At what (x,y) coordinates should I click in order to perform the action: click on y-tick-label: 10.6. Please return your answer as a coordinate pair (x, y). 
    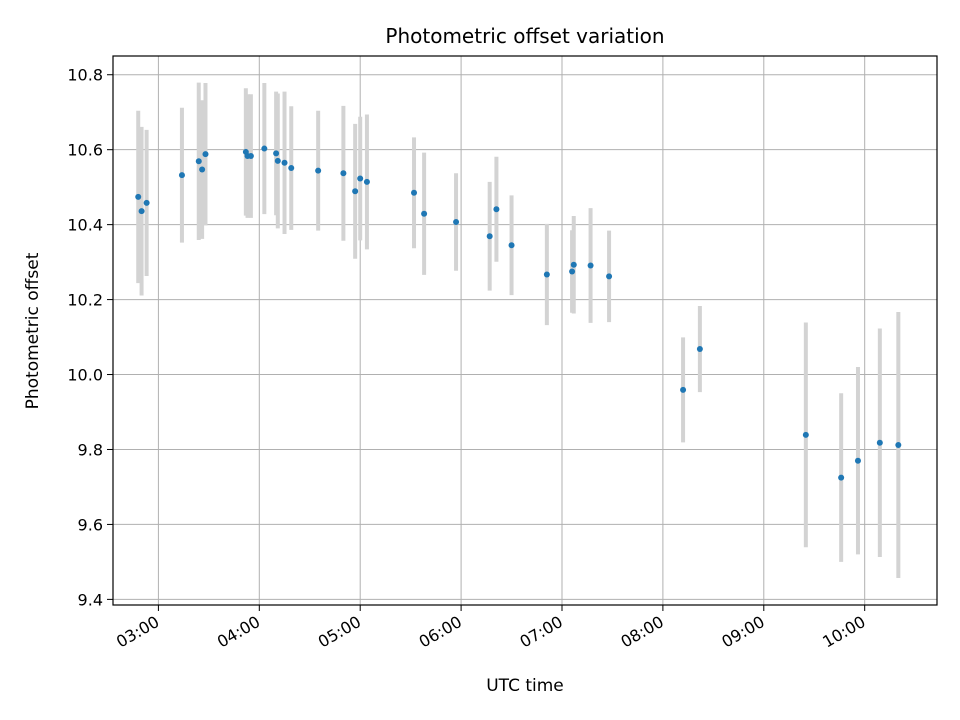
    Looking at the image, I should click on (85, 150).